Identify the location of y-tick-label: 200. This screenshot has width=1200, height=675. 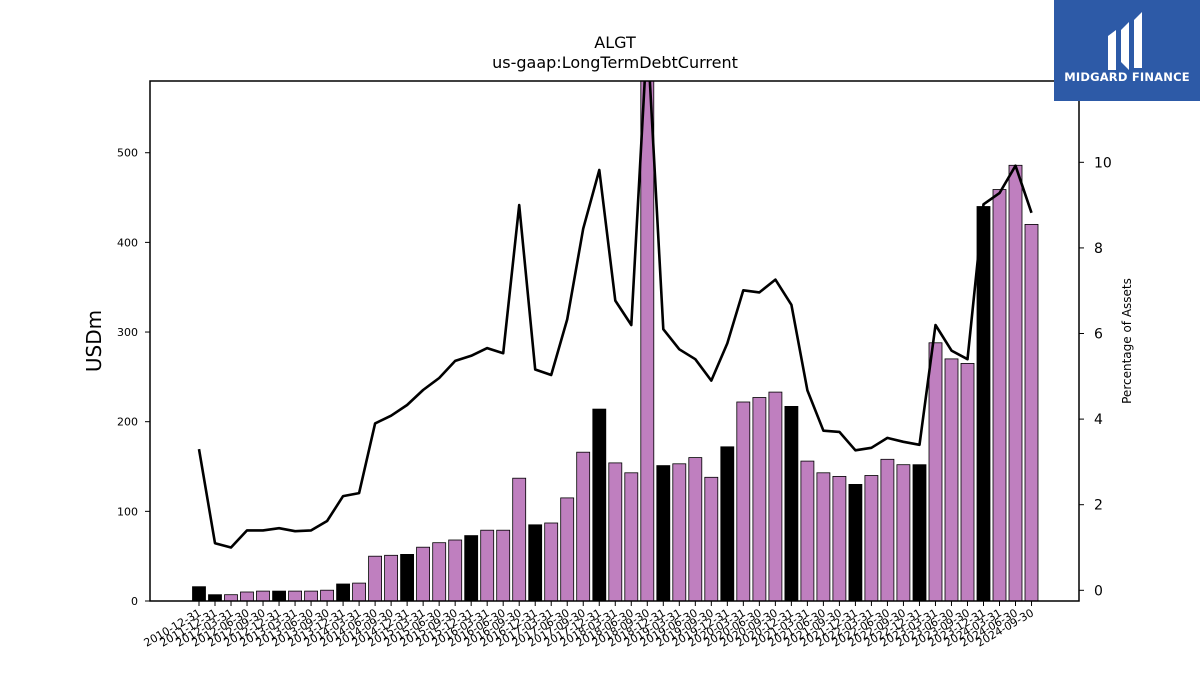
(127, 422).